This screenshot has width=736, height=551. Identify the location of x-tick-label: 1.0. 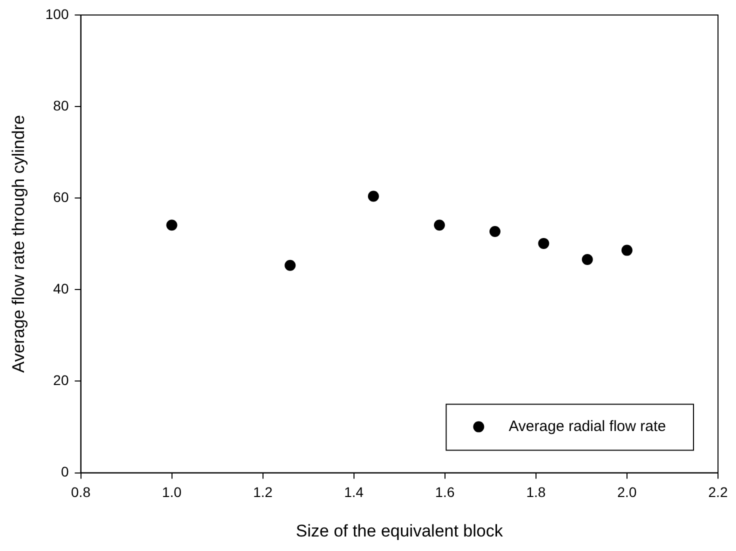
(172, 492).